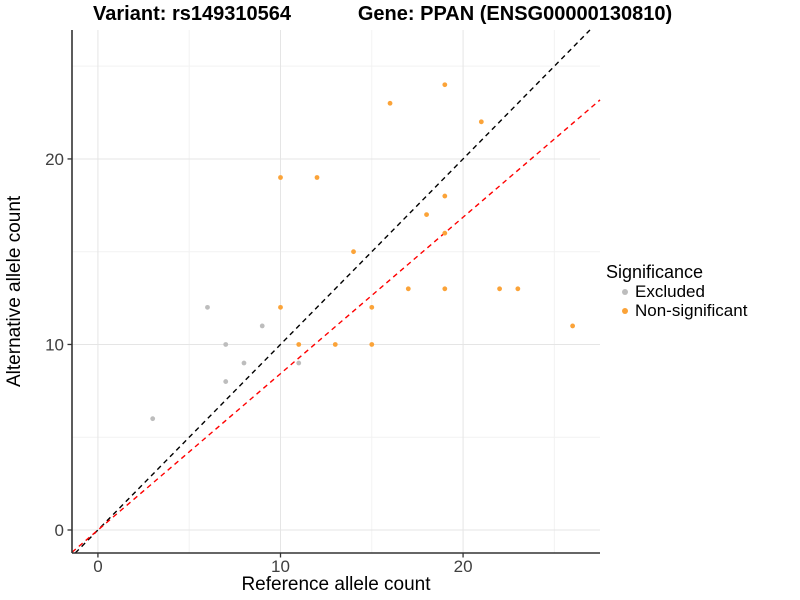 The height and width of the screenshot is (600, 800). I want to click on x-tick-label: 0, so click(97, 566).